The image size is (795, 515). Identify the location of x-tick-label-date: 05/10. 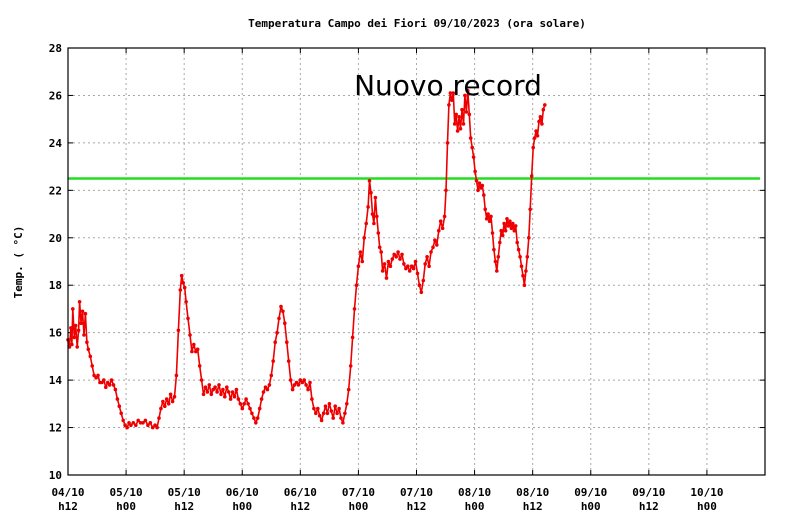
(184, 492).